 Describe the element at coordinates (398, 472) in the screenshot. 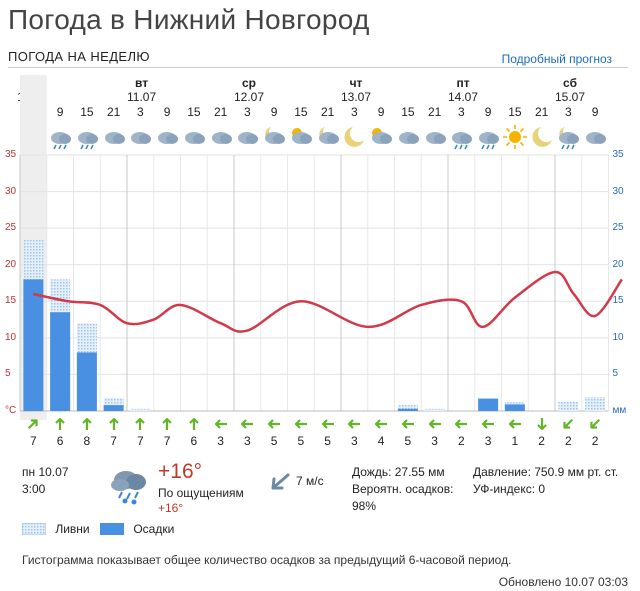

I see `rain-amount: Дождь: 27.55 мм` at that location.